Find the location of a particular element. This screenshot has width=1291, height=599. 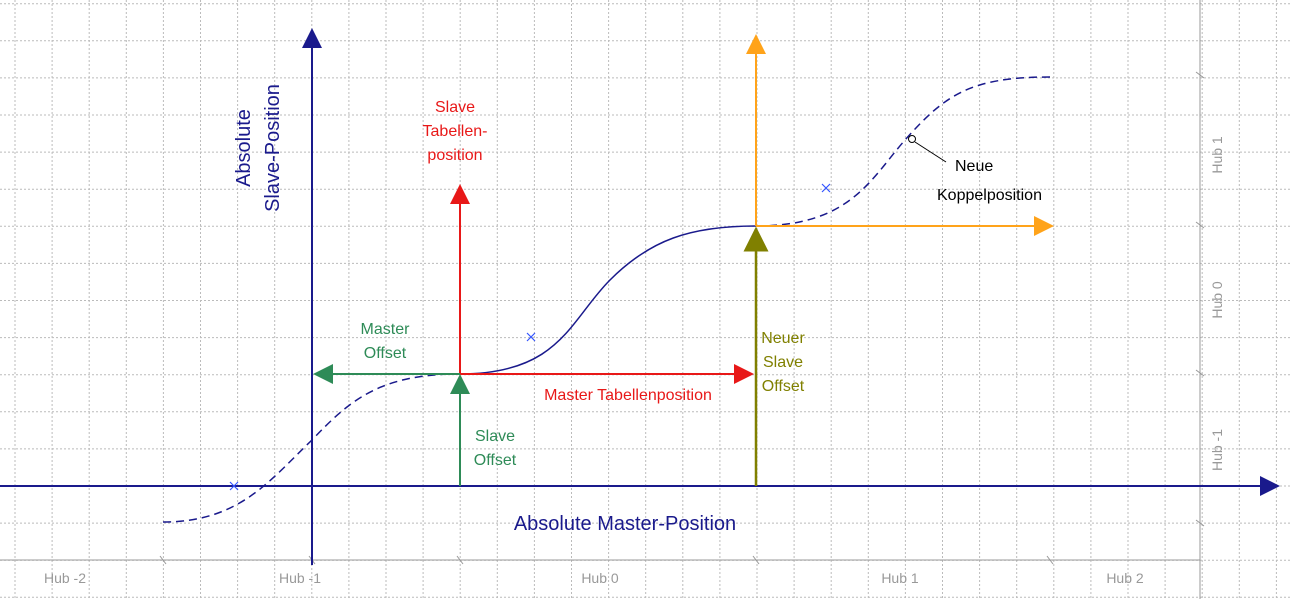

x-axis-label: Absolute Master-Position is located at coordinates (625, 524).